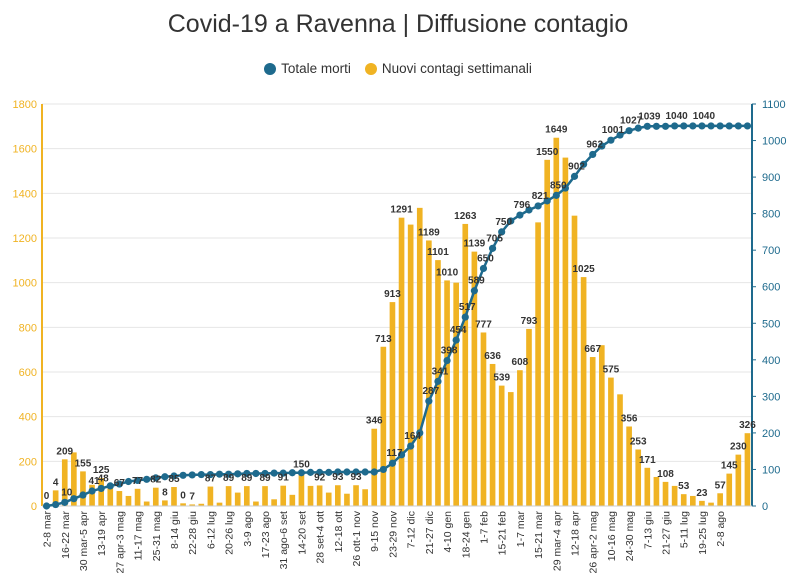  What do you see at coordinates (412, 529) in the screenshot?
I see `x-tick-label: 7-12 dic` at bounding box center [412, 529].